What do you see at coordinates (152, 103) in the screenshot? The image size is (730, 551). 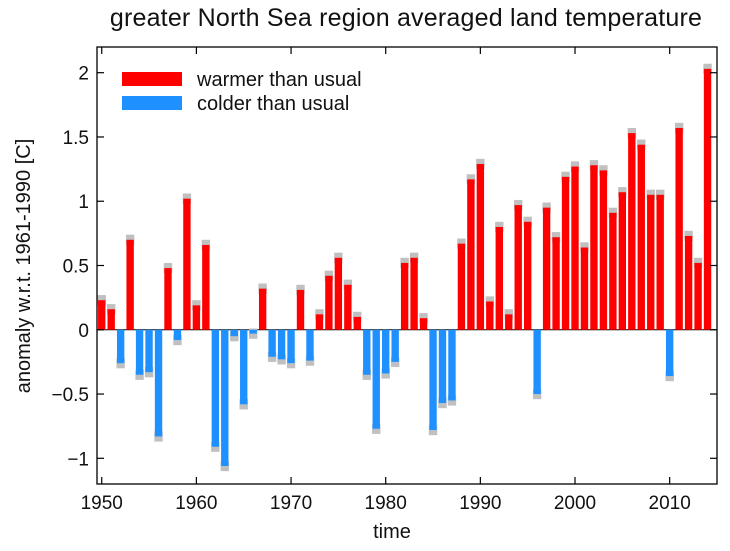 I see `legend-swatch-cold` at bounding box center [152, 103].